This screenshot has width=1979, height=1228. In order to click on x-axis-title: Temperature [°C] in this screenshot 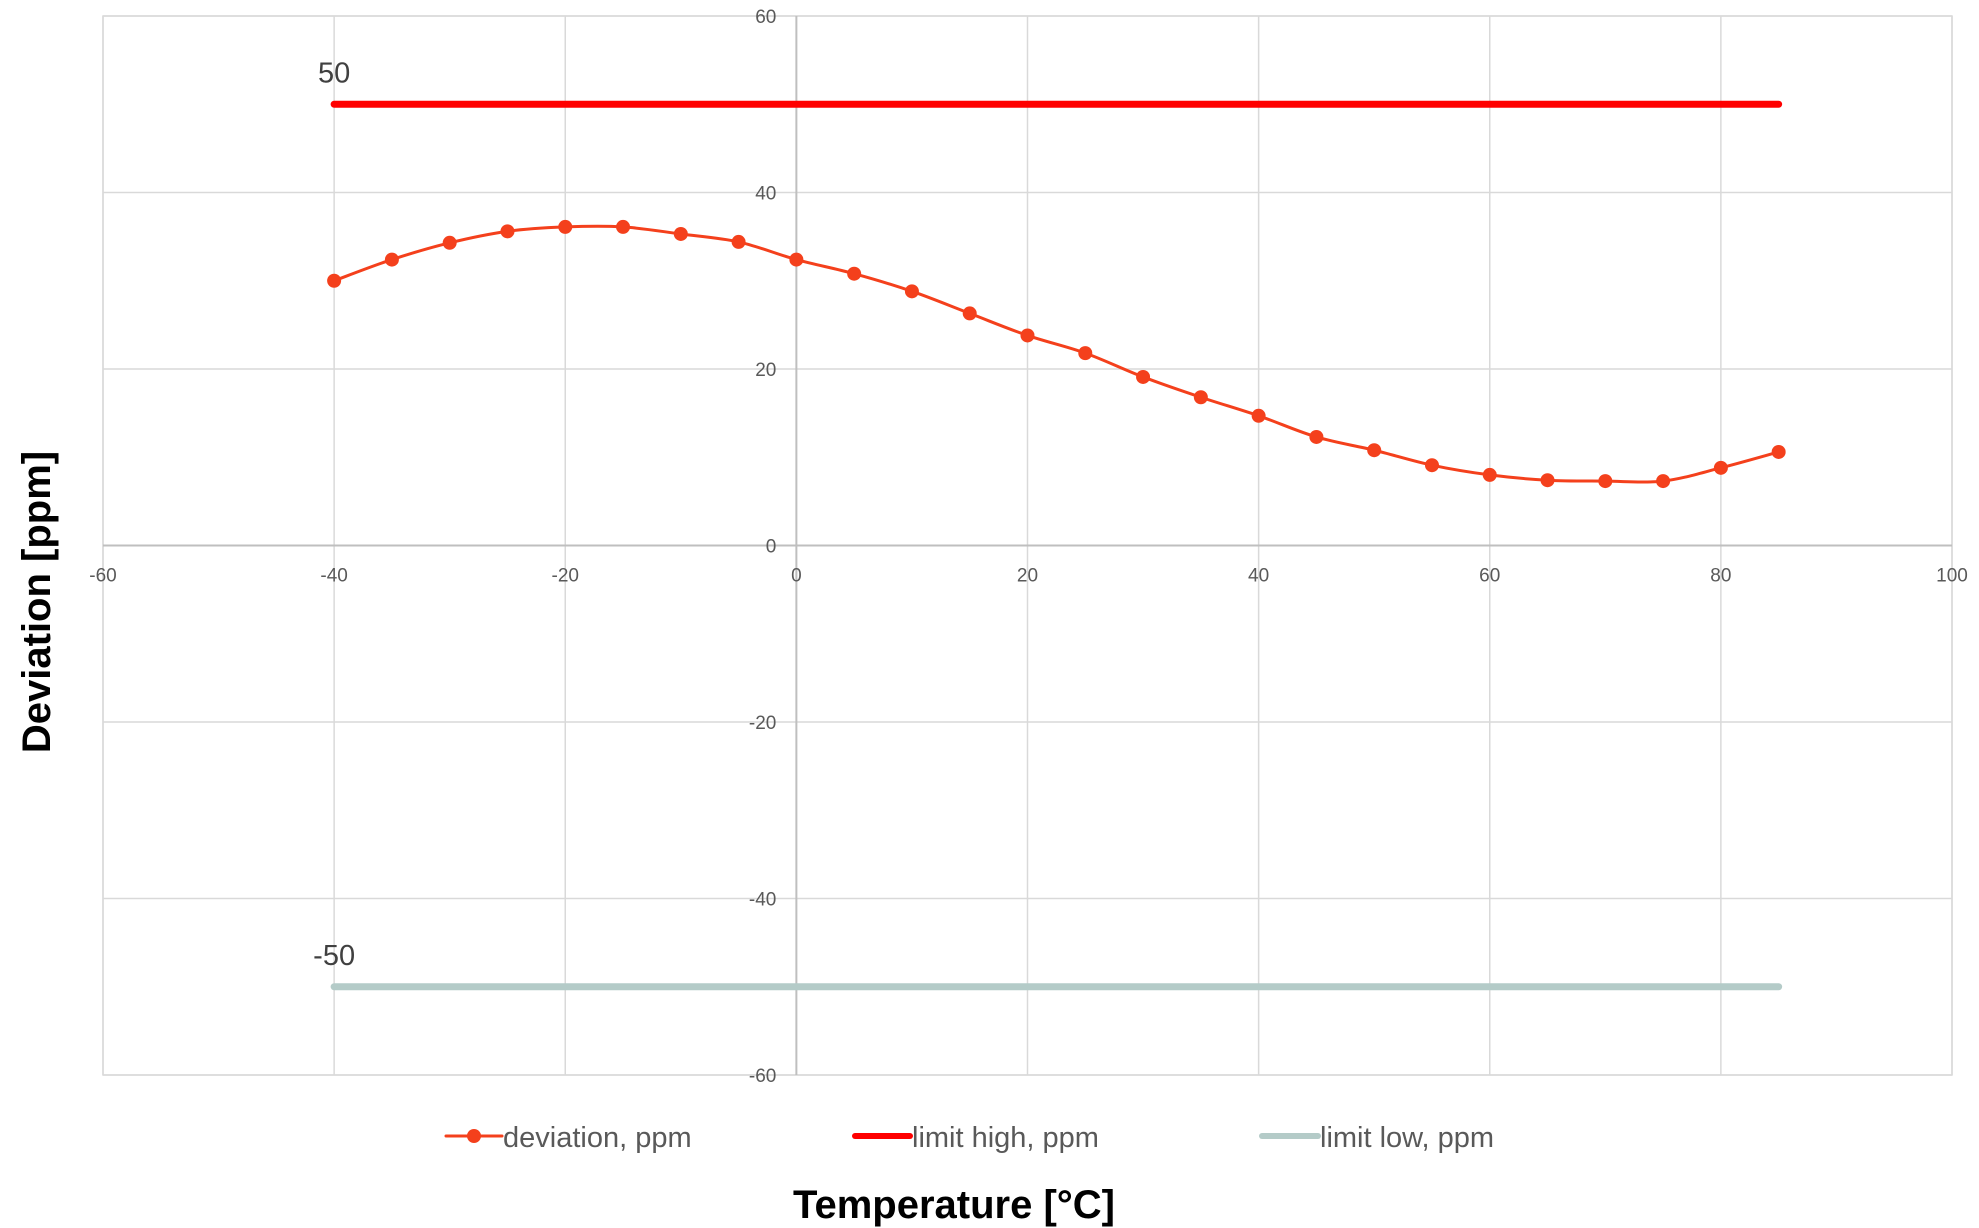, I will do `click(954, 1205)`.